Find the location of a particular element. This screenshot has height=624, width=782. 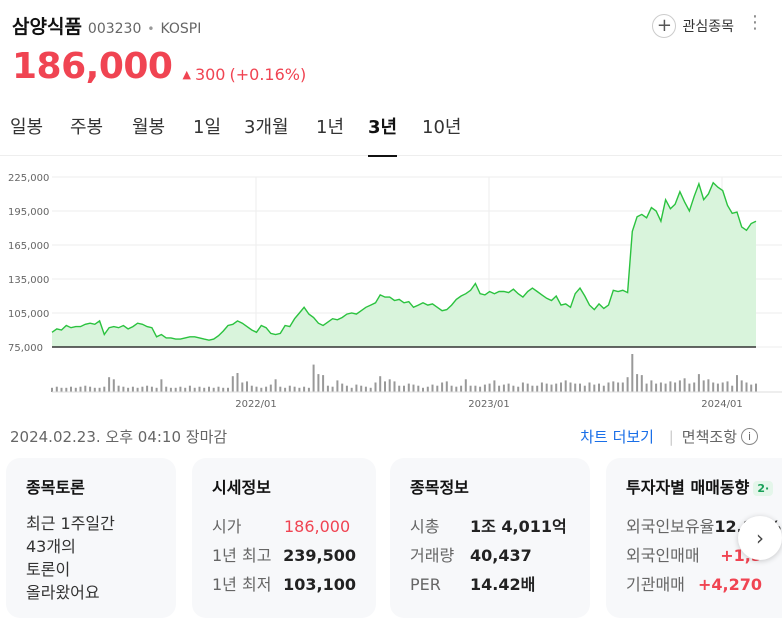

kv-row: 거래량 40,437 is located at coordinates (490, 555).